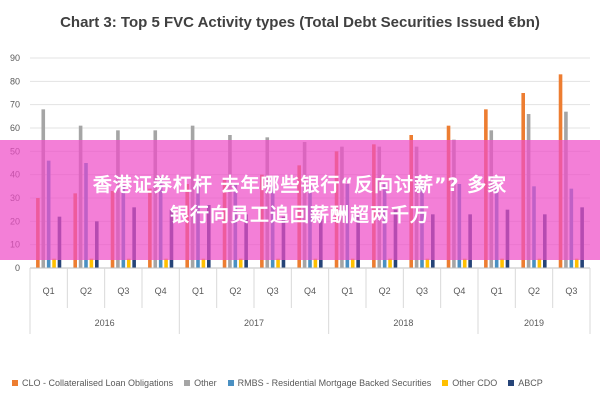 This screenshot has height=400, width=600. What do you see at coordinates (254, 323) in the screenshot?
I see `year-label: 2017` at bounding box center [254, 323].